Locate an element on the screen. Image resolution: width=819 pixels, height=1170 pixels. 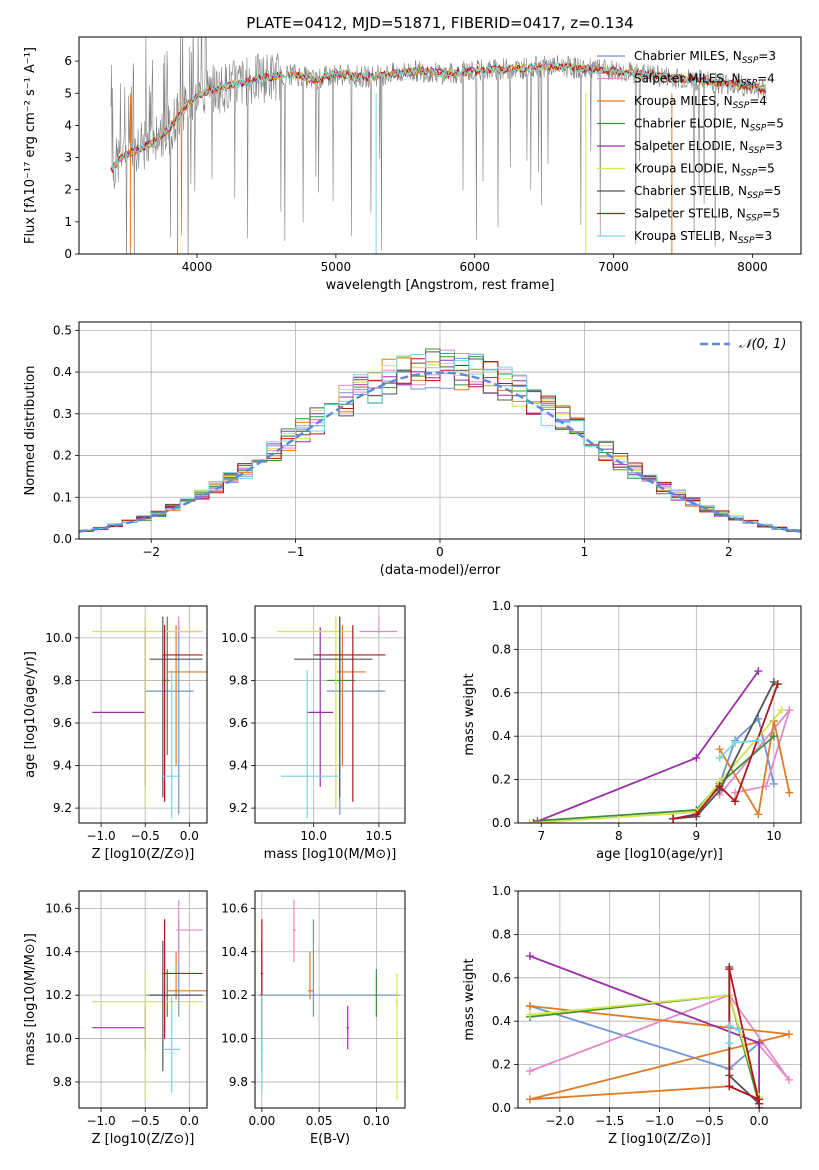
y-tick-label: 9.4 is located at coordinates (62, 766).